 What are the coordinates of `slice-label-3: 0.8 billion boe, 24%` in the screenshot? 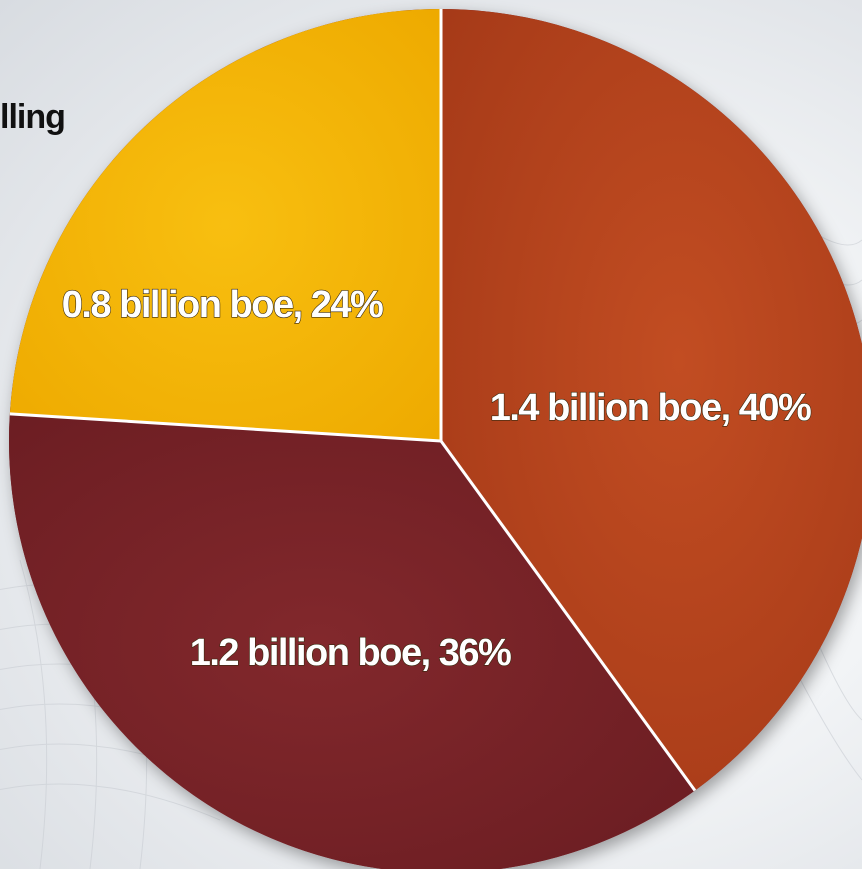 It's located at (222, 305).